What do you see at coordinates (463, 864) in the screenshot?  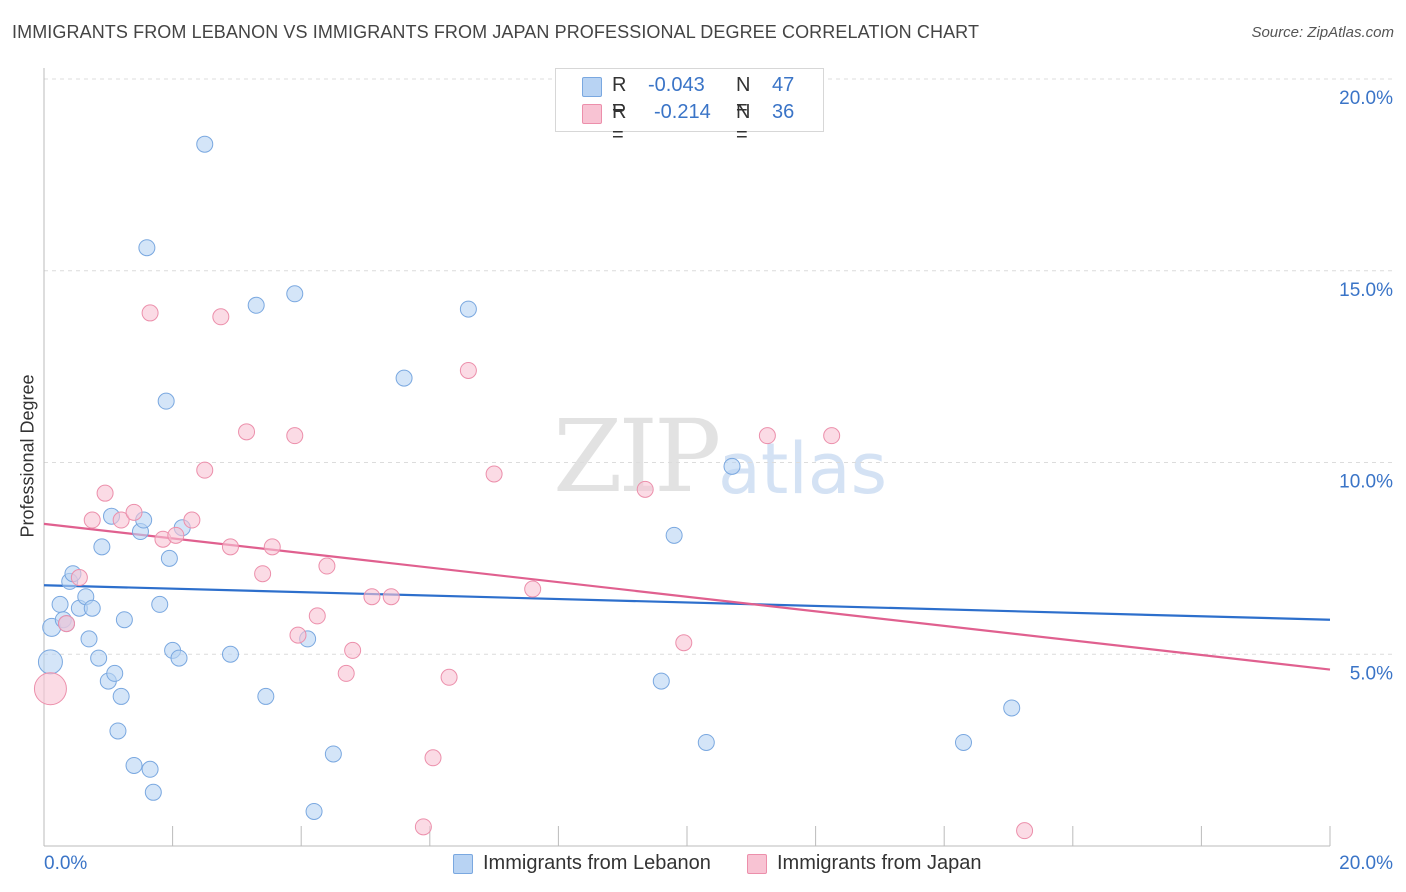 I see `series-swatch-lebanon` at bounding box center [463, 864].